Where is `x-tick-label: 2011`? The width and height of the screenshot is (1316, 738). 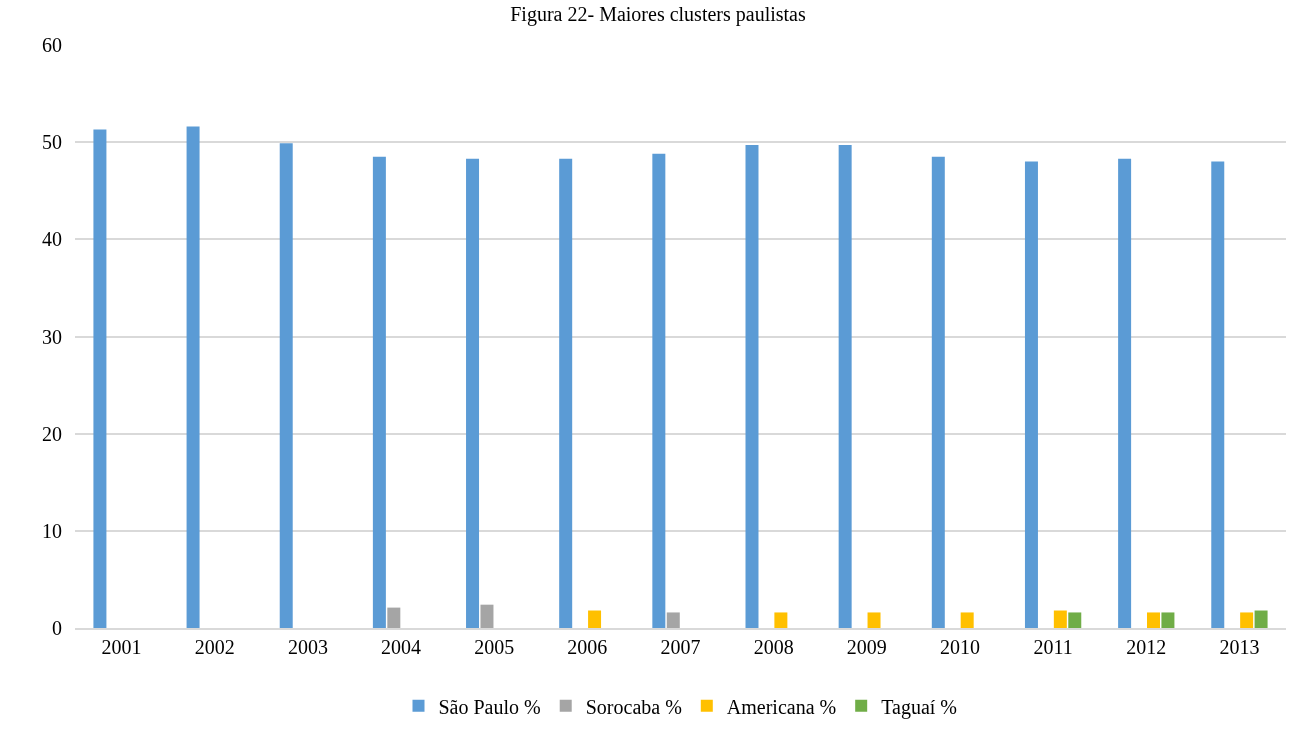
x-tick-label: 2011 is located at coordinates (1053, 647).